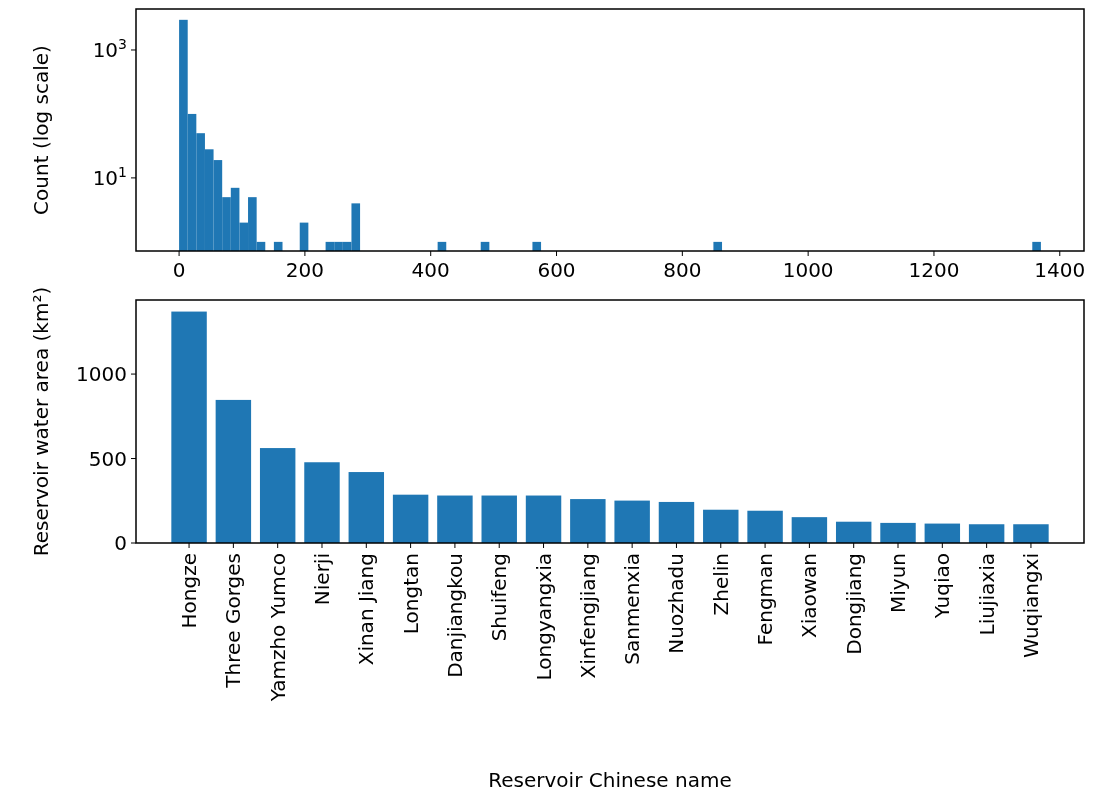 The image size is (1095, 796). I want to click on x-tick-label: Shuifeng, so click(499, 597).